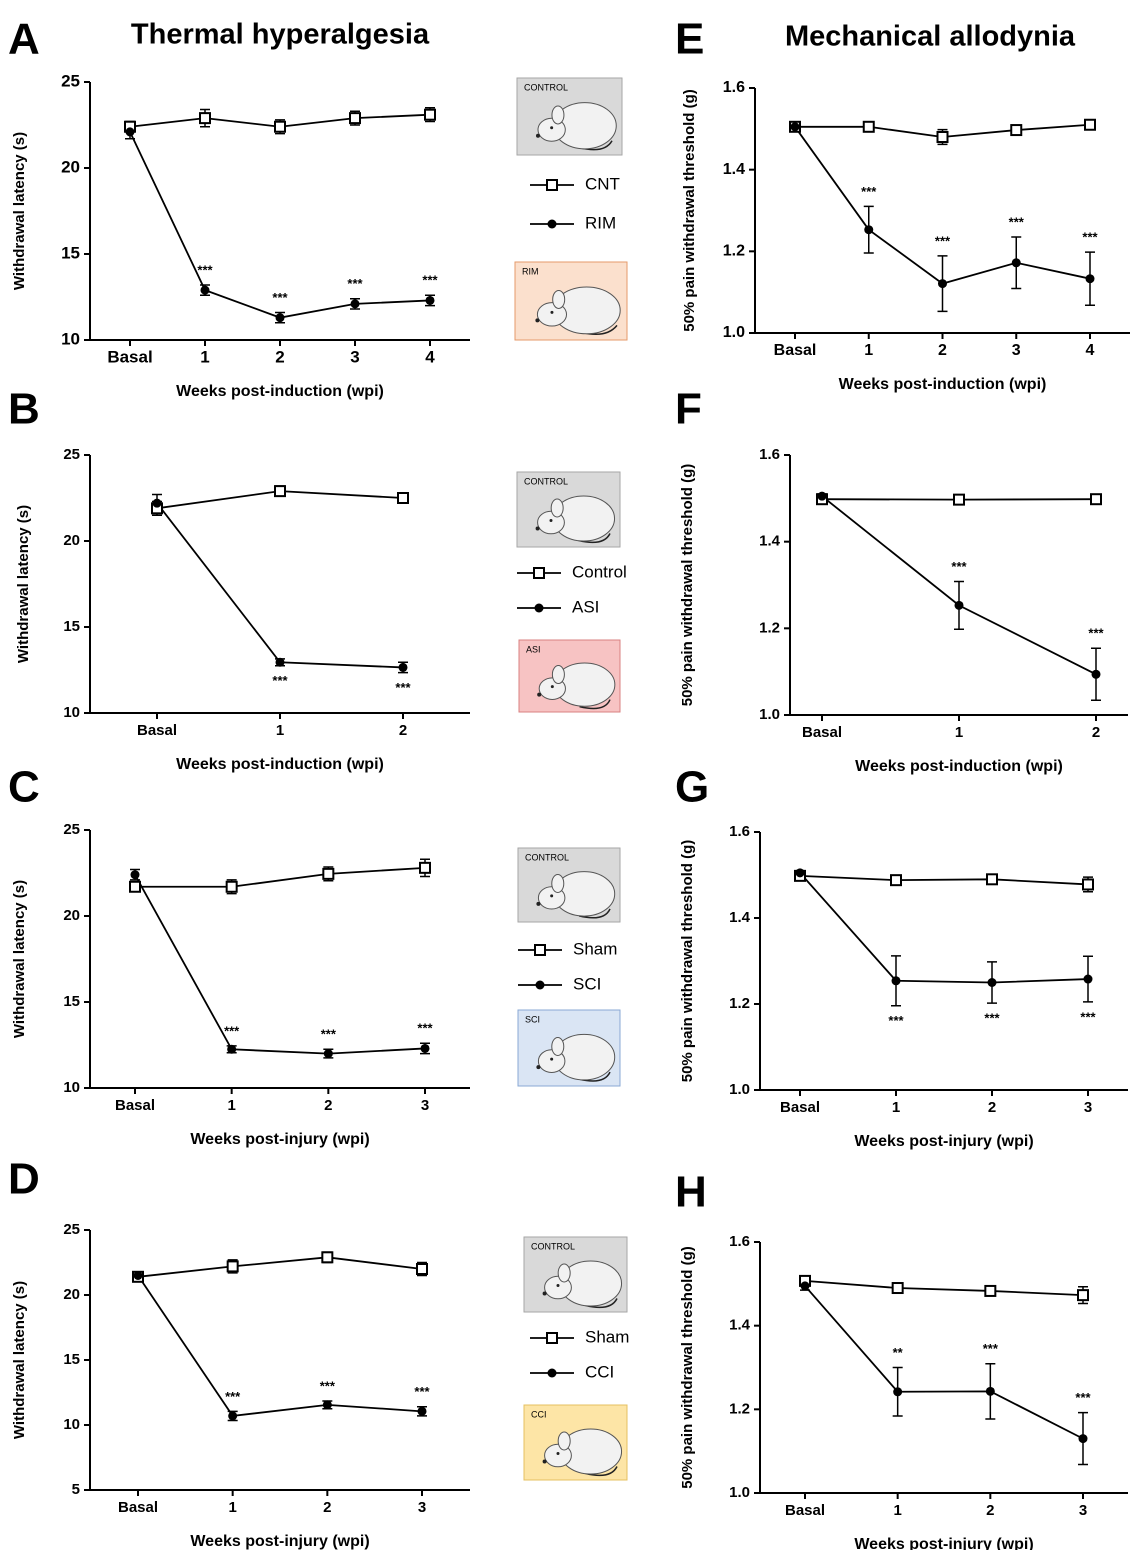  Describe the element at coordinates (692, 787) in the screenshot. I see `panel-letter: G` at that location.